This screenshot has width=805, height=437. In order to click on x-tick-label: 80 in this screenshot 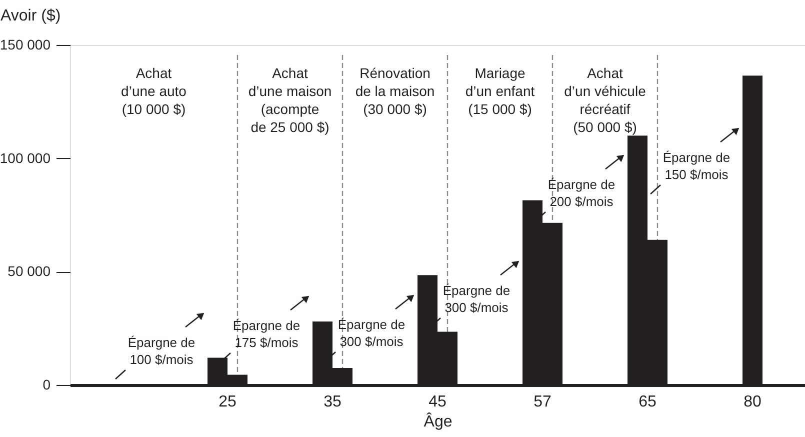, I will do `click(753, 402)`.